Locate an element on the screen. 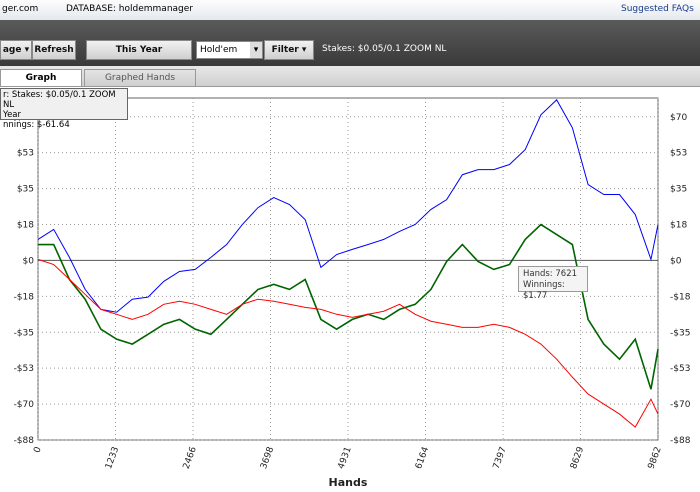  x-tick-label: 6164 is located at coordinates (422, 457).